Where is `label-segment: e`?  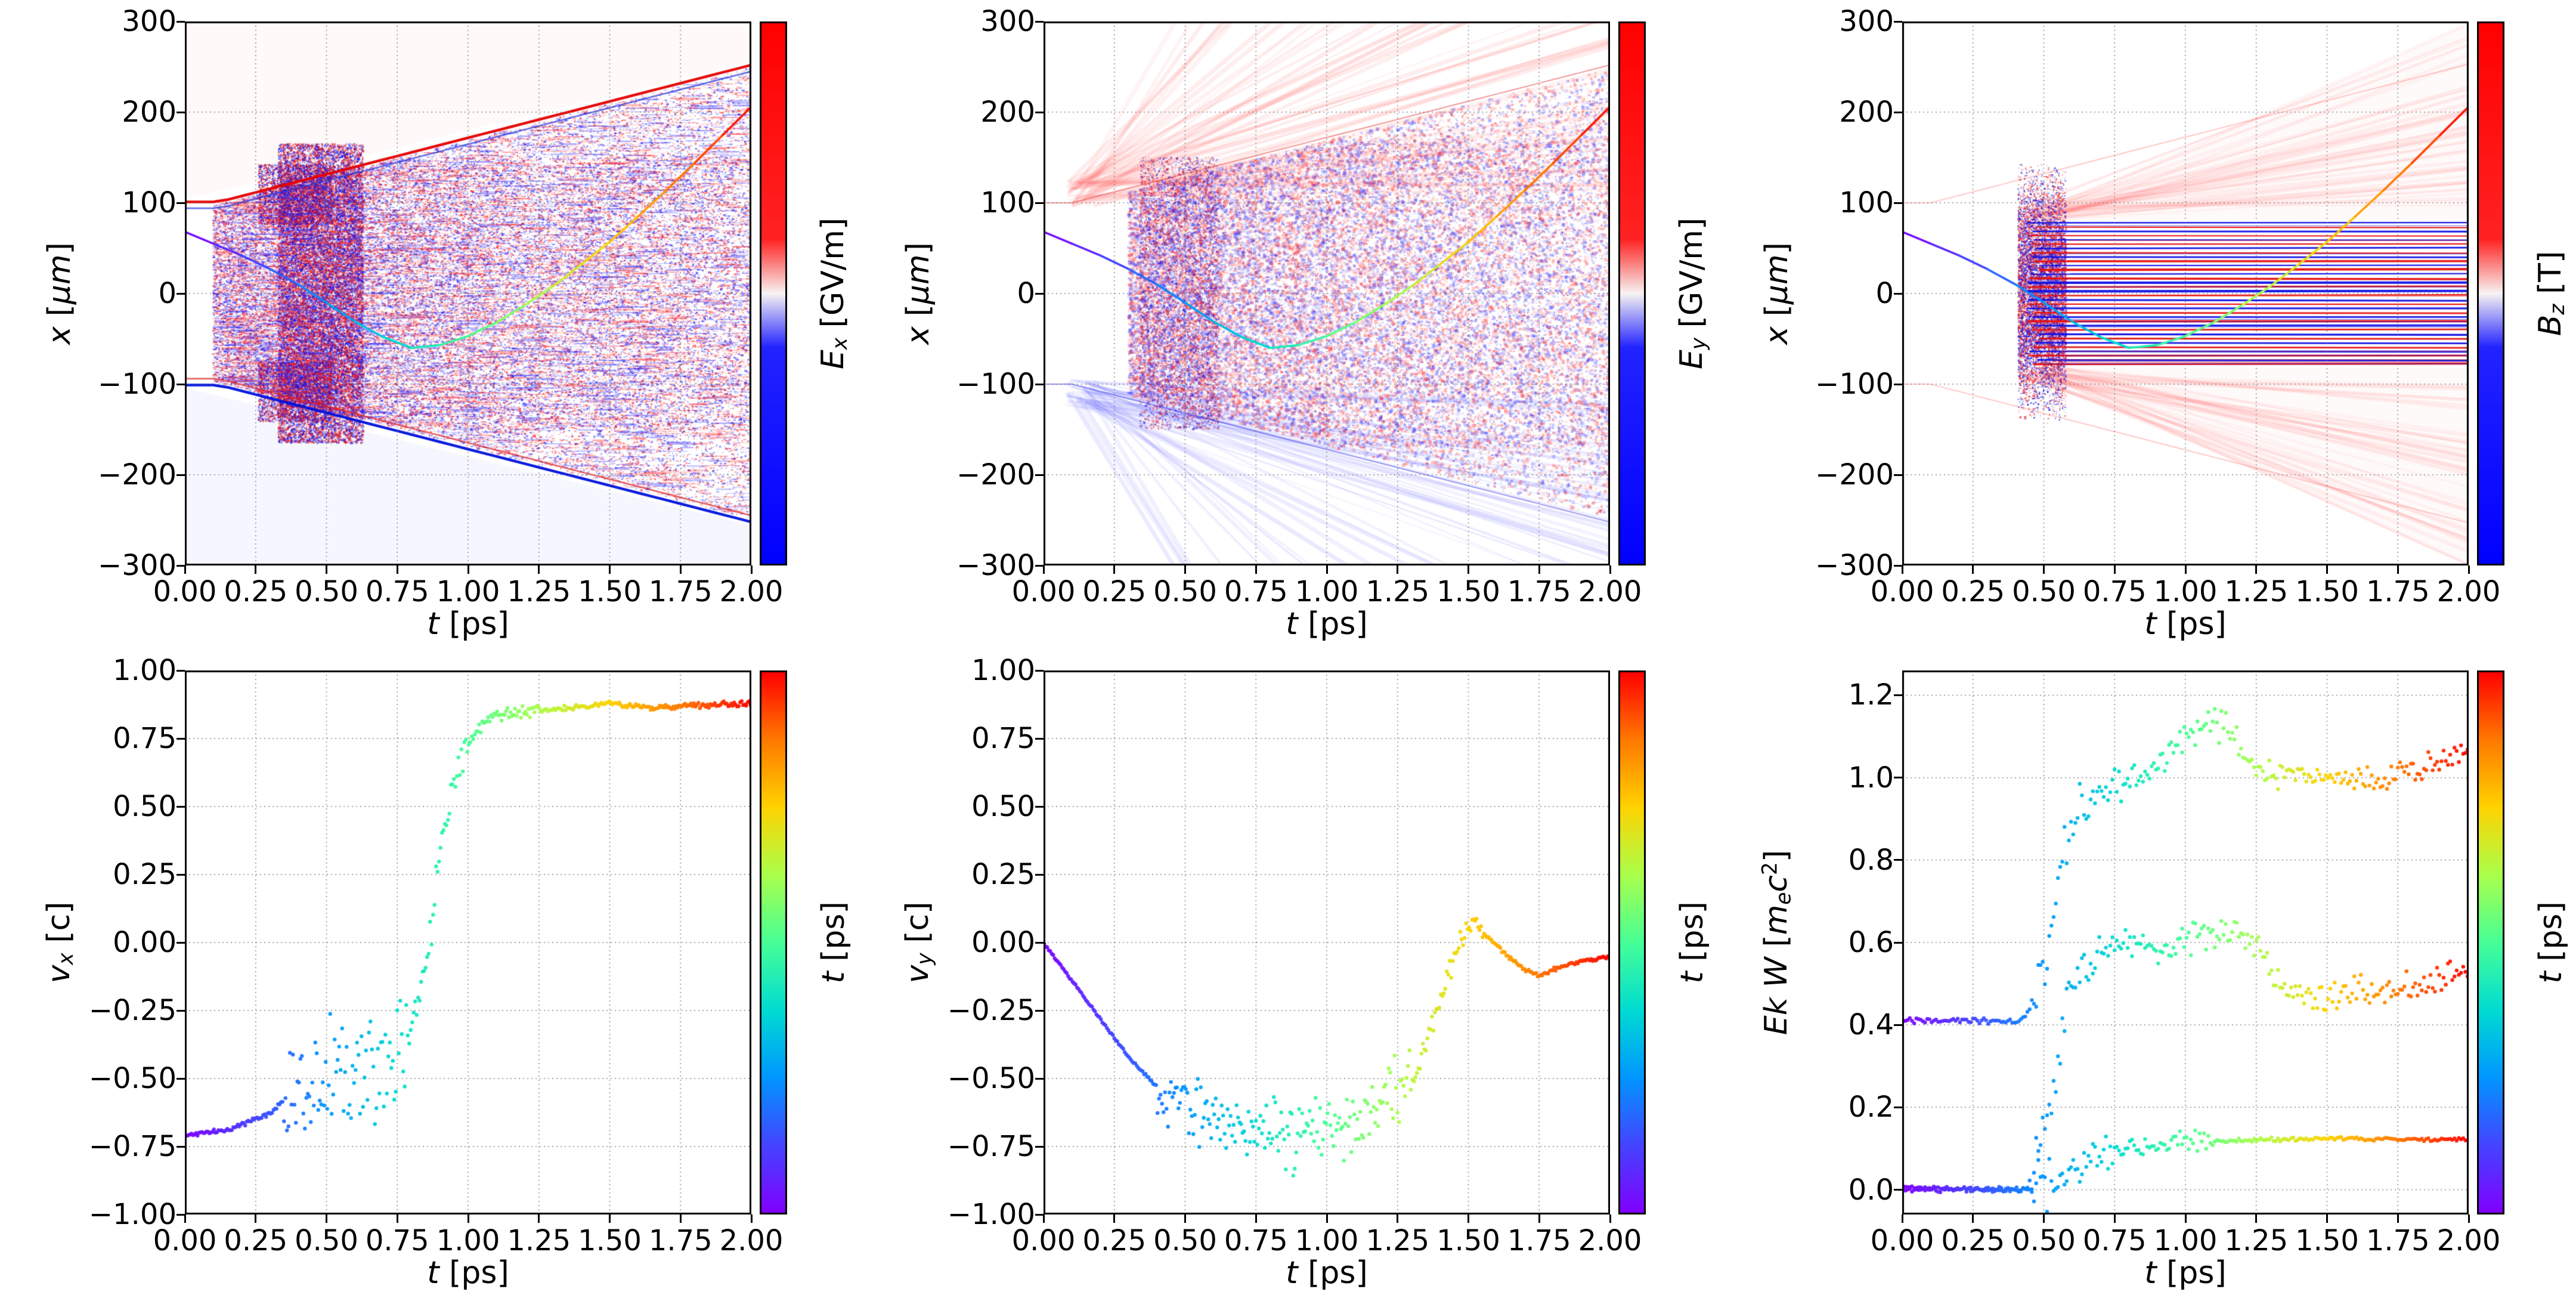
label-segment: e is located at coordinates (1784, 898).